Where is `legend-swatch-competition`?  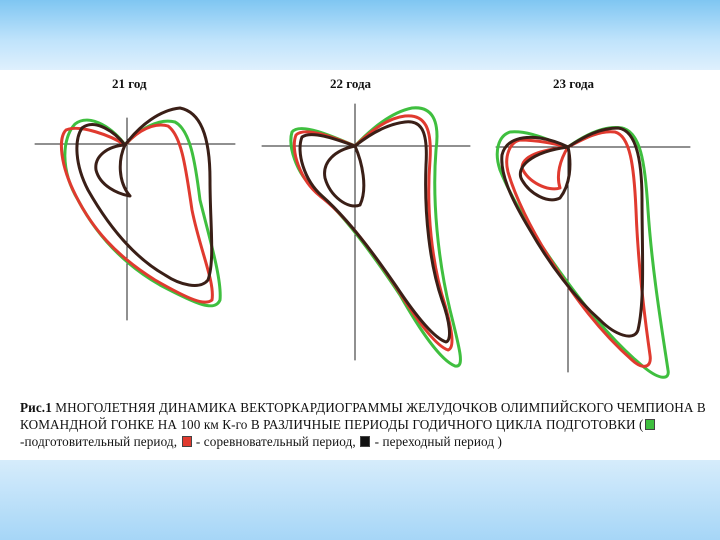 legend-swatch-competition is located at coordinates (186, 441).